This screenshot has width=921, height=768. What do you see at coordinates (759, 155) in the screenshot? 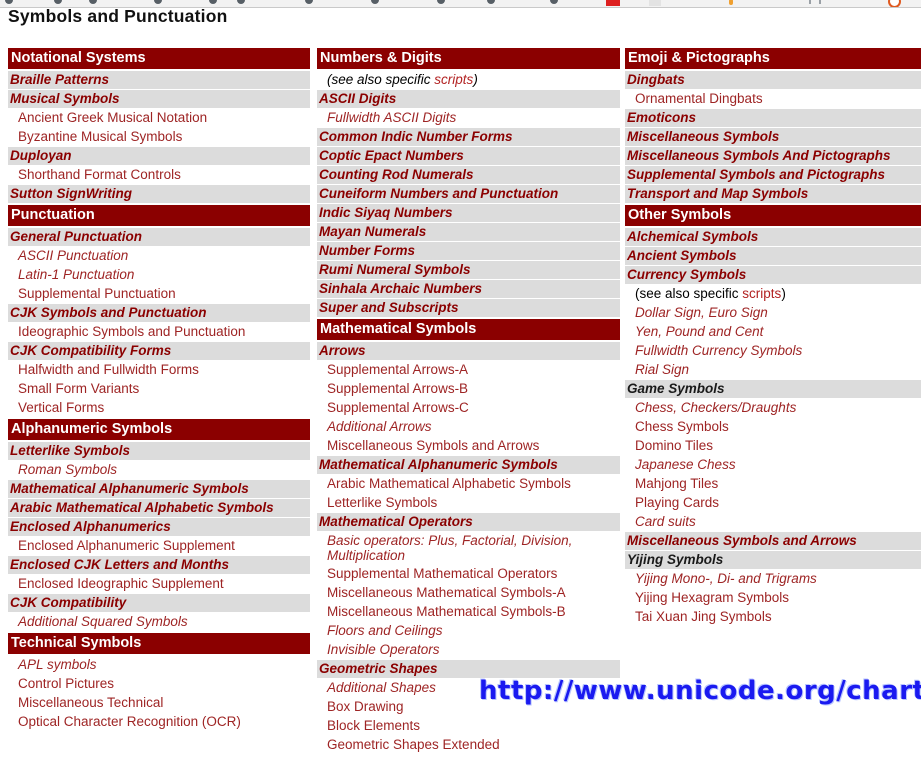
I see `block-group-link: Miscellaneous Symbols And Pictographs` at bounding box center [759, 155].